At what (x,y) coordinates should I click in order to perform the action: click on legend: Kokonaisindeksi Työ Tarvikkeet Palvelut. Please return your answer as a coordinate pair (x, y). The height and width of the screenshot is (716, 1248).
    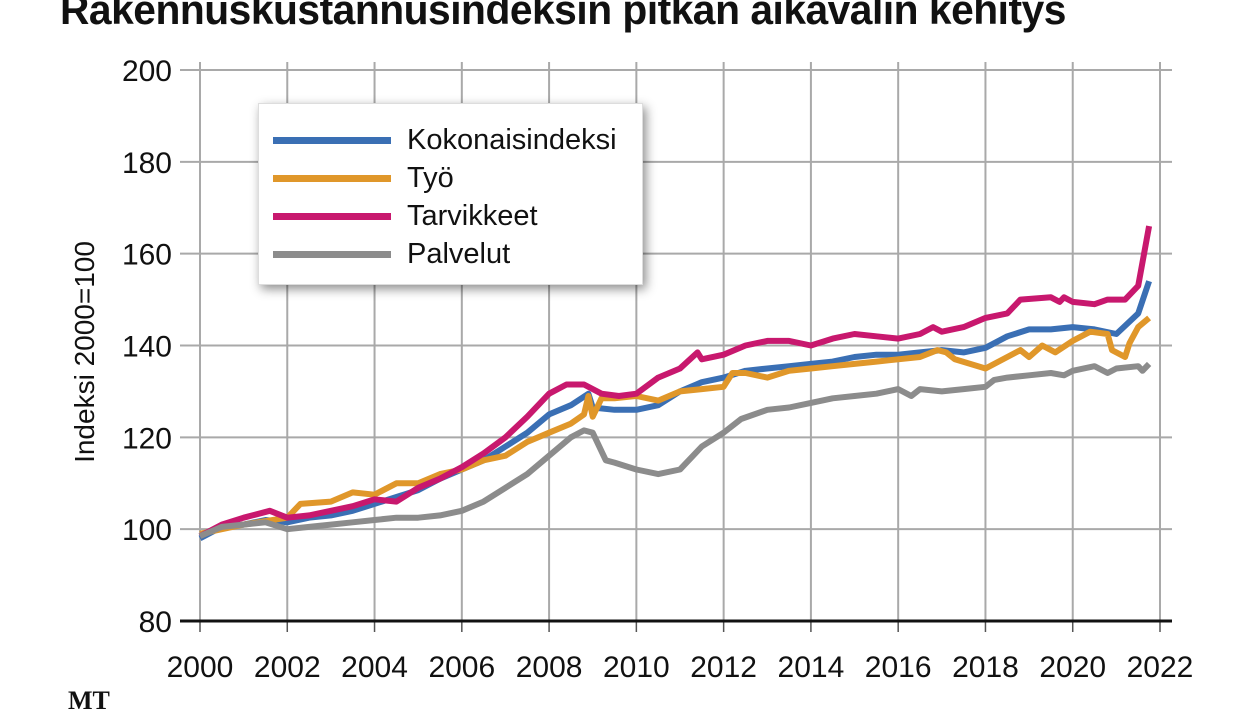
    Looking at the image, I should click on (450, 194).